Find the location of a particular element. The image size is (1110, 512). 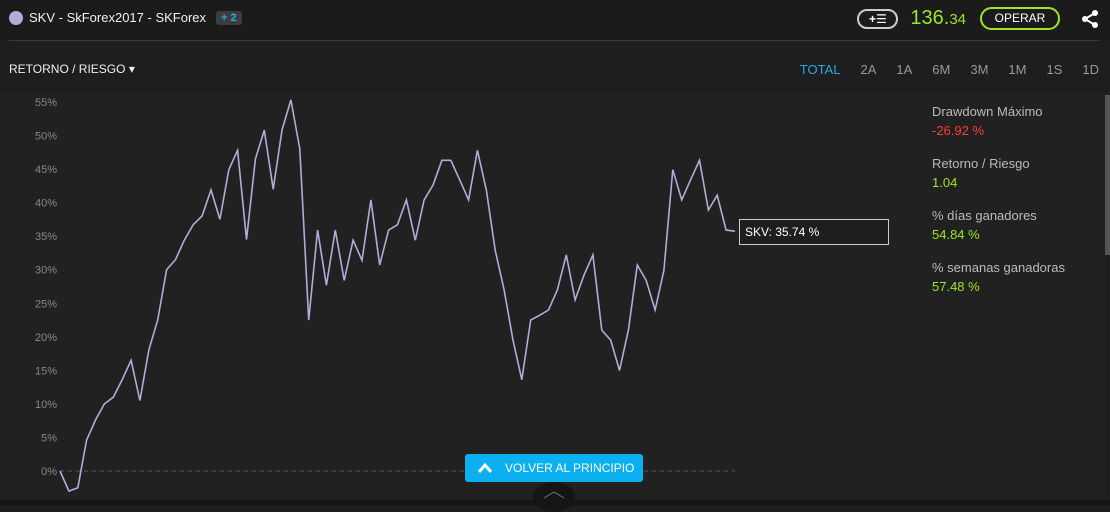

operar-button: OPERAR is located at coordinates (1020, 18).